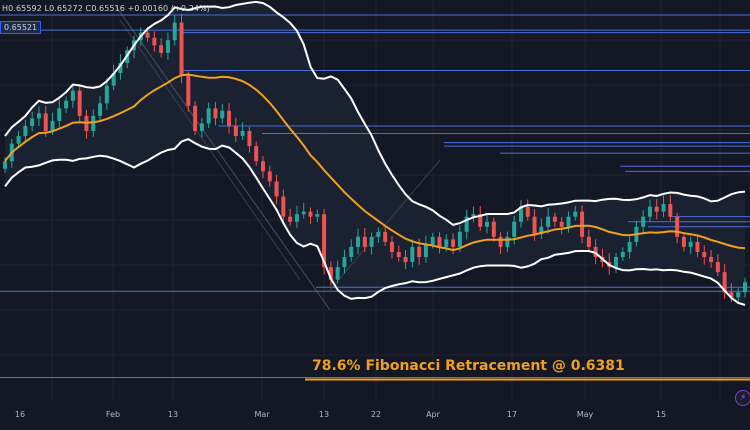  Describe the element at coordinates (661, 414) in the screenshot. I see `x-axis-tick-label: 15` at that location.